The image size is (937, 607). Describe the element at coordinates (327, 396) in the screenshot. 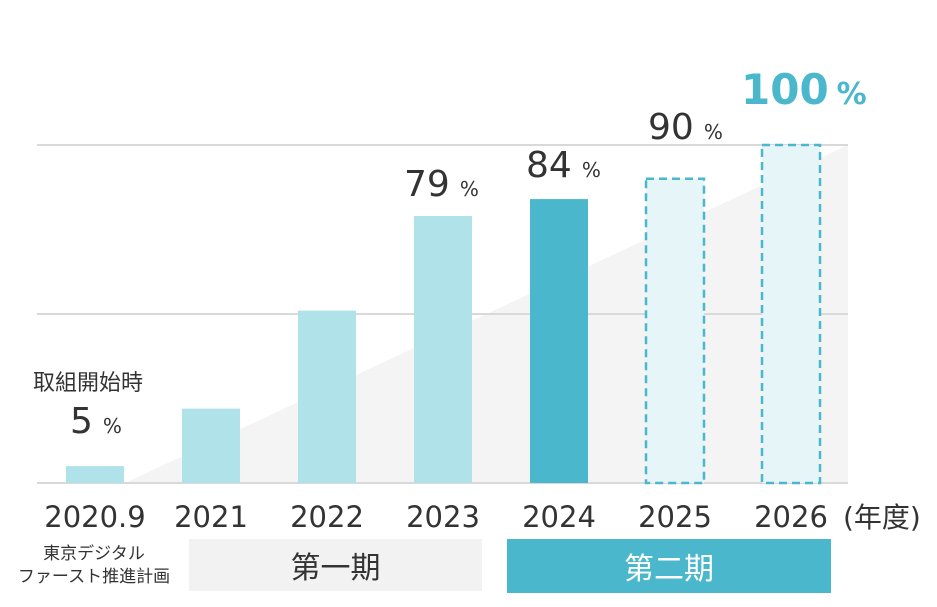

I see `bar-2022` at that location.